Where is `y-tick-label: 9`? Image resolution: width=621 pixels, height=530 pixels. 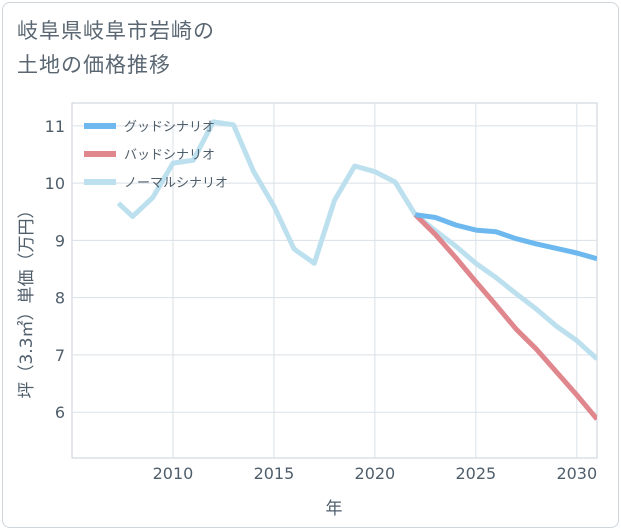
y-tick-label: 9 is located at coordinates (60, 240).